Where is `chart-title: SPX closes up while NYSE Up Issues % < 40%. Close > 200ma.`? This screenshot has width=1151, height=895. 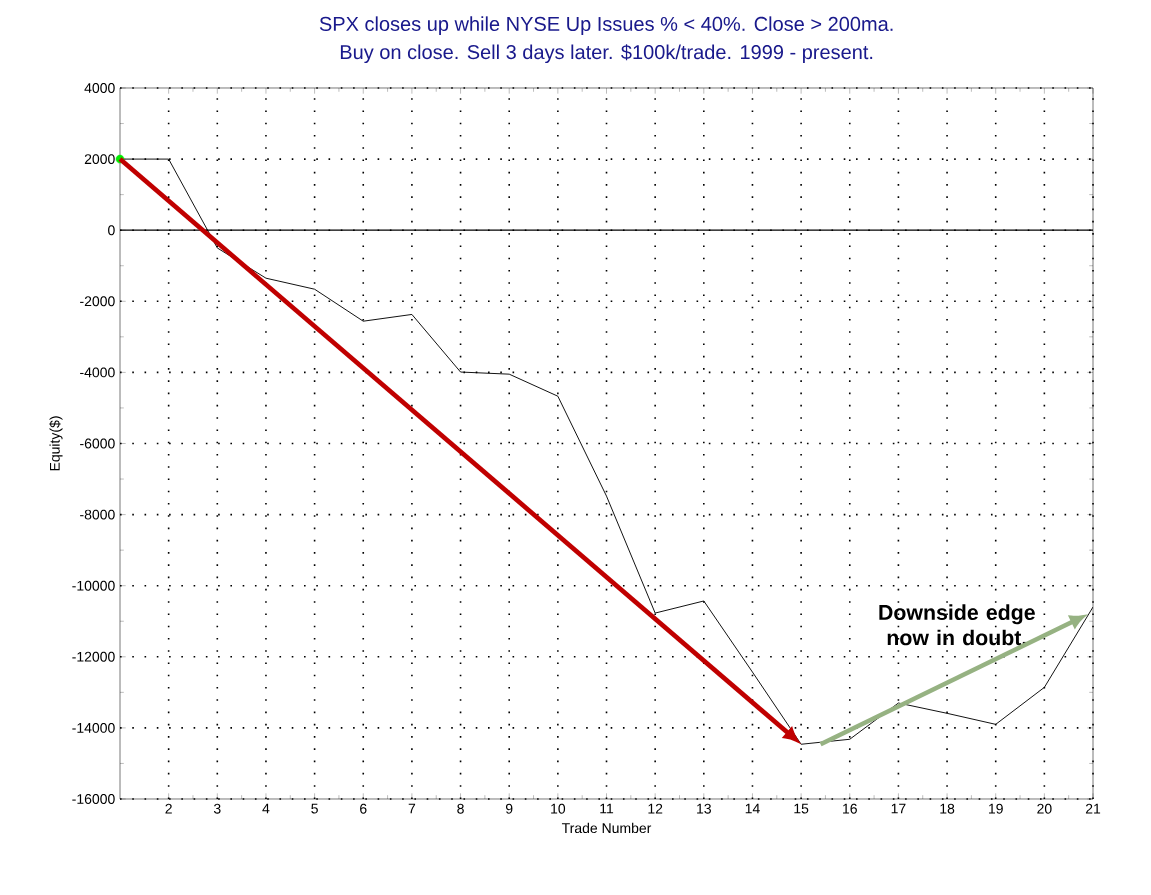 chart-title: SPX closes up while NYSE Up Issues % < 40%. Close > 200ma. is located at coordinates (606, 25).